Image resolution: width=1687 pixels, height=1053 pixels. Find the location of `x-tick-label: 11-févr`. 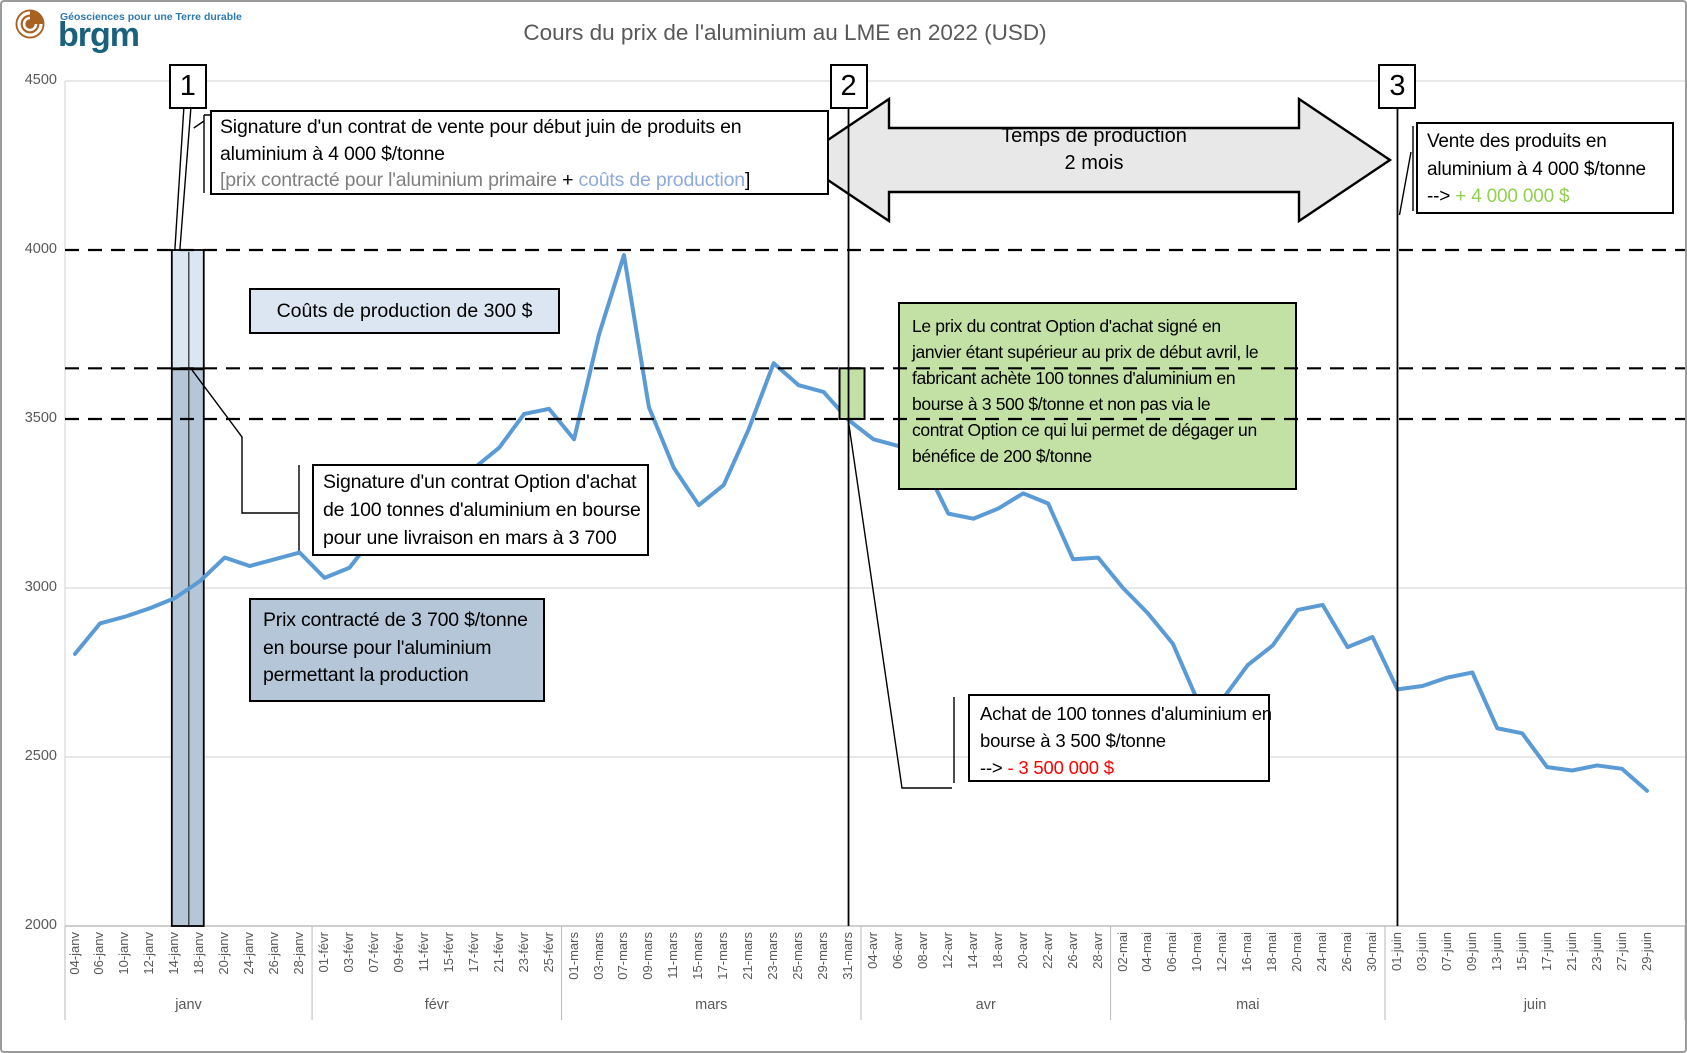

x-tick-label: 11-févr is located at coordinates (423, 952).